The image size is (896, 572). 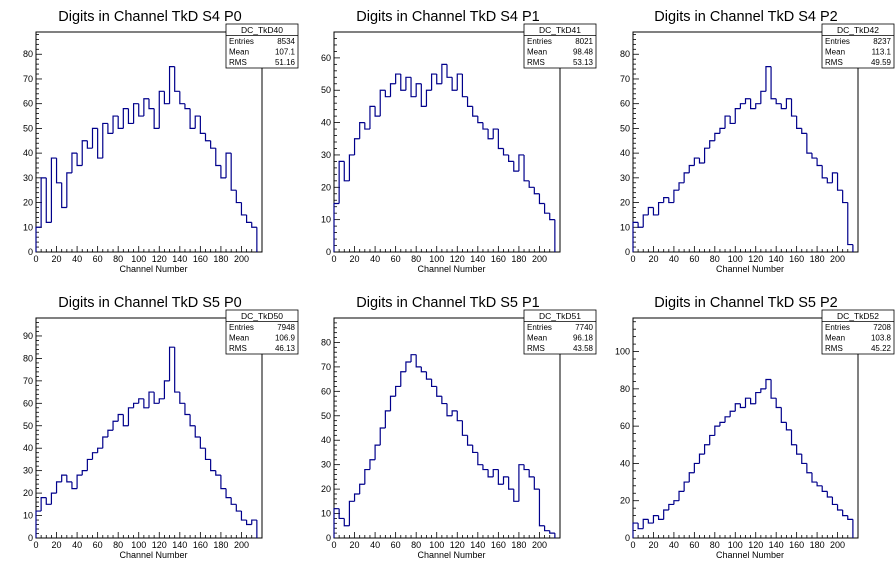 I want to click on x-tick-label: 160, so click(x=498, y=259).